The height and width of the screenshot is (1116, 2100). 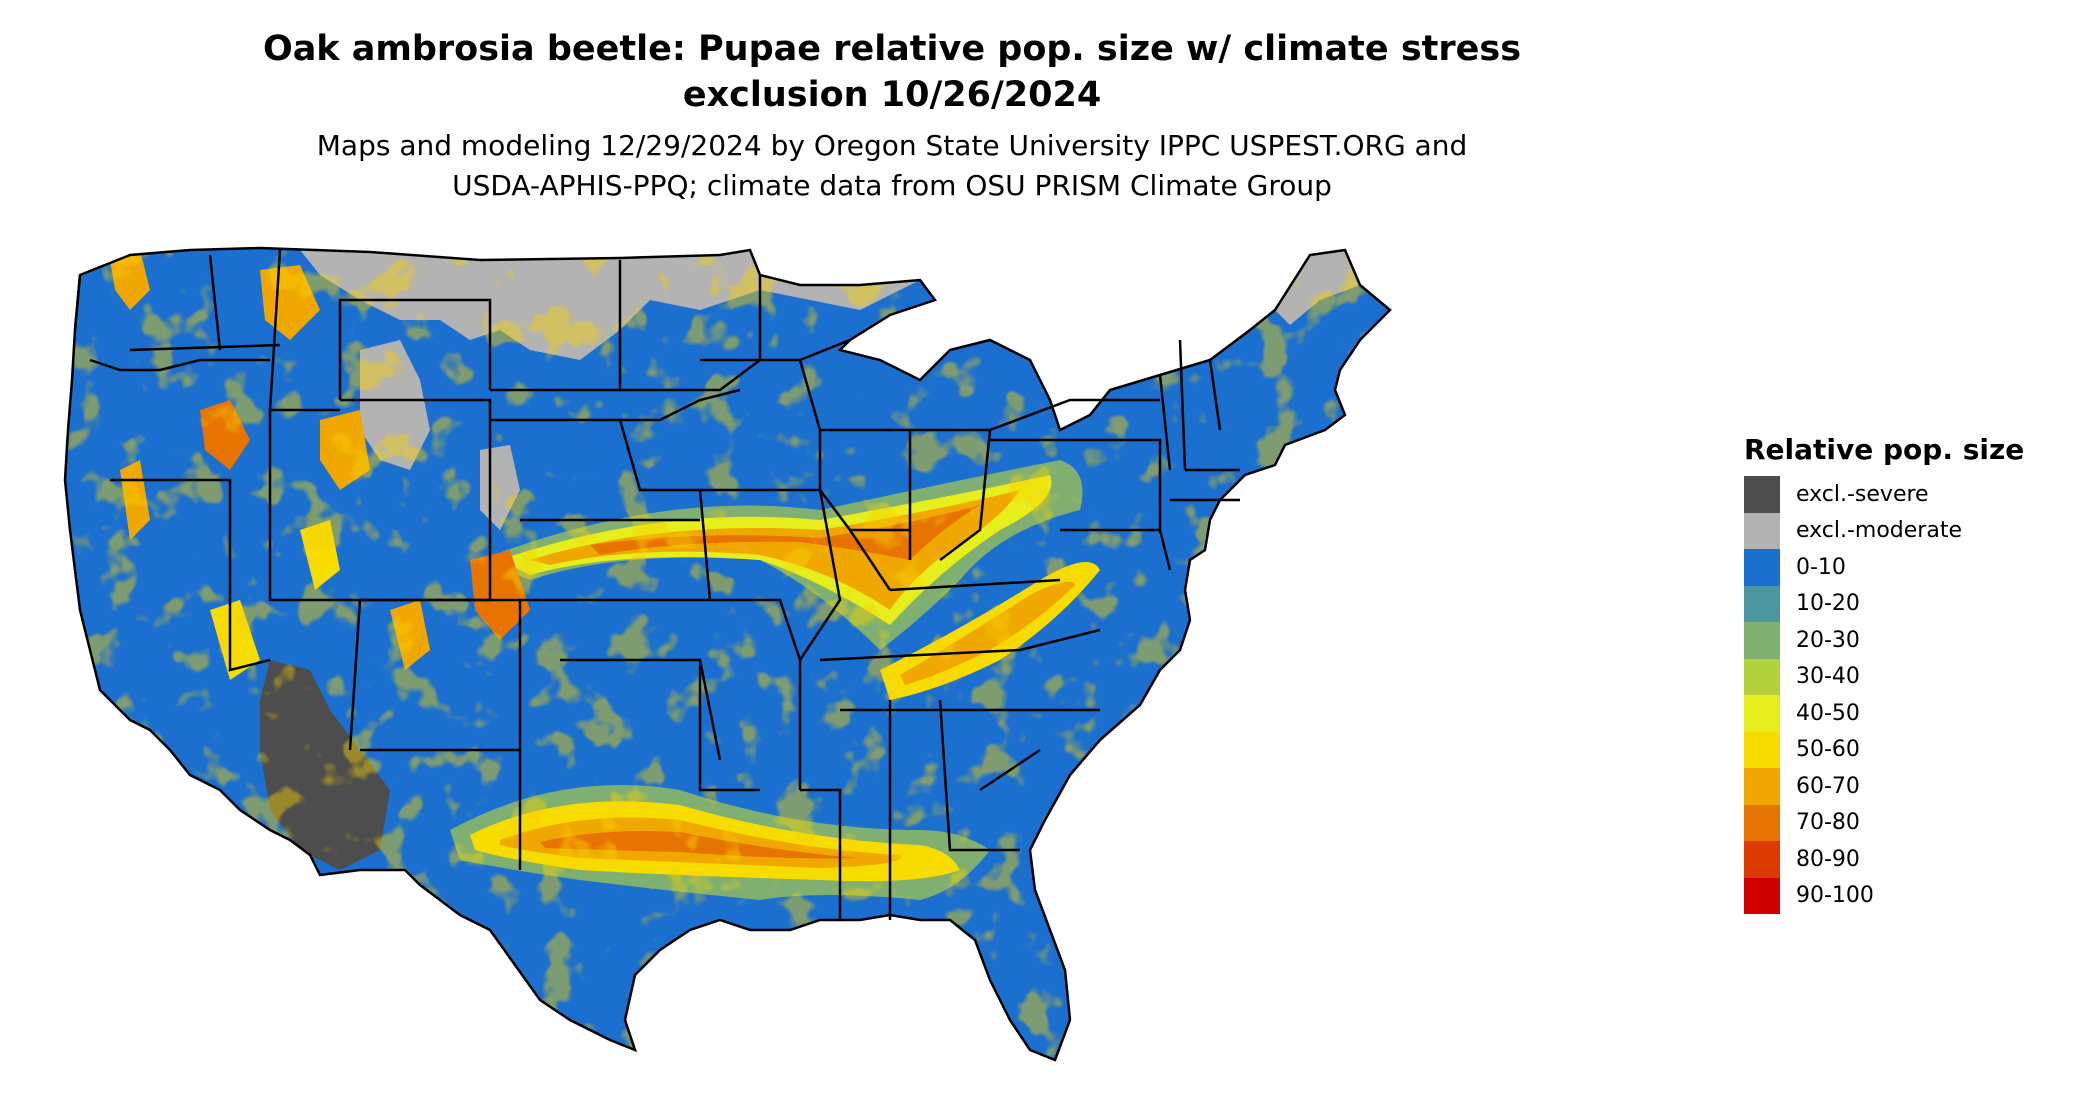 What do you see at coordinates (1879, 531) in the screenshot?
I see `legend-label: excl.-moderate` at bounding box center [1879, 531].